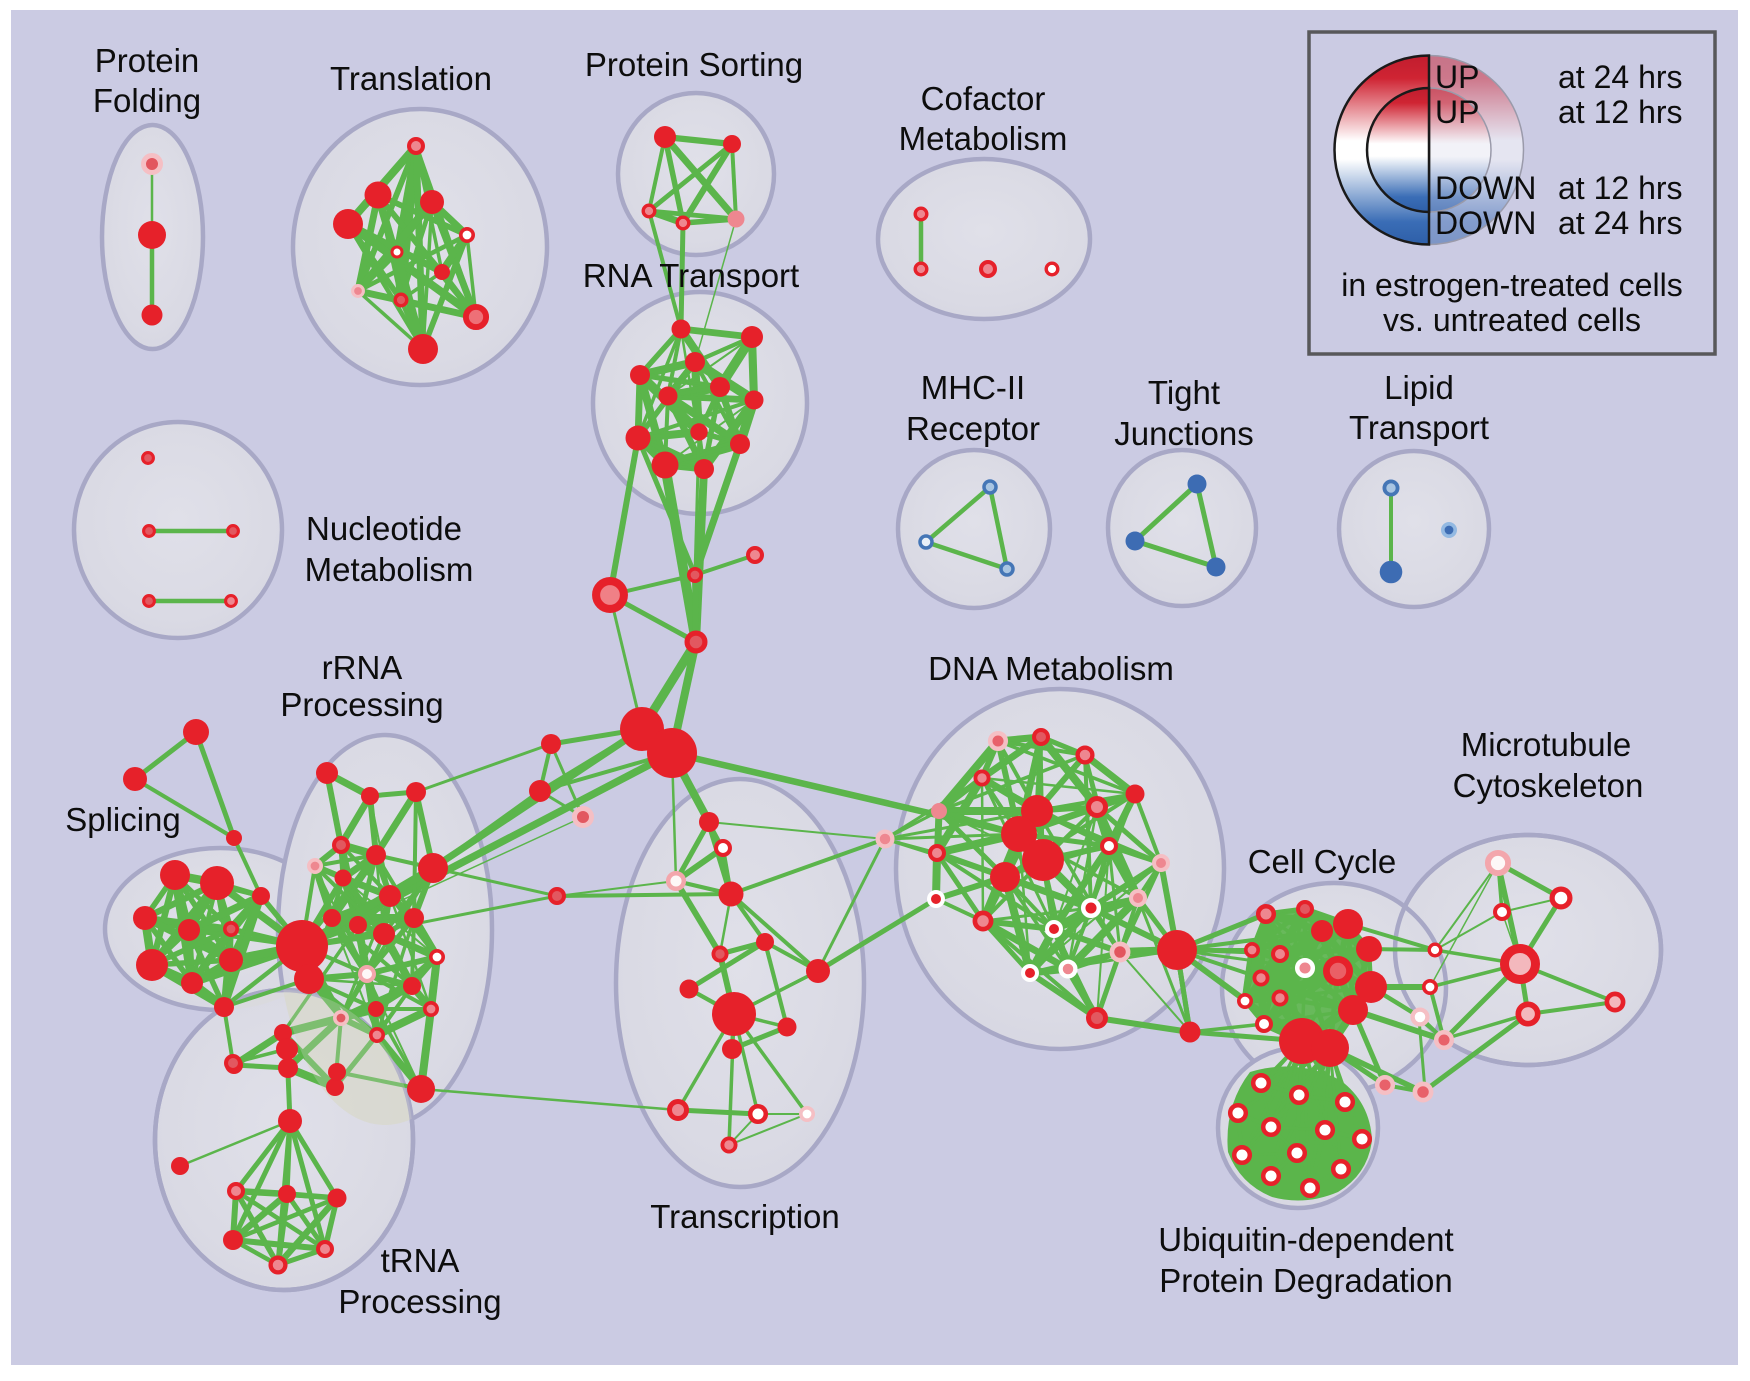 The height and width of the screenshot is (1381, 1750). Describe the element at coordinates (123, 819) in the screenshot. I see `svg-text: Splicing` at that location.